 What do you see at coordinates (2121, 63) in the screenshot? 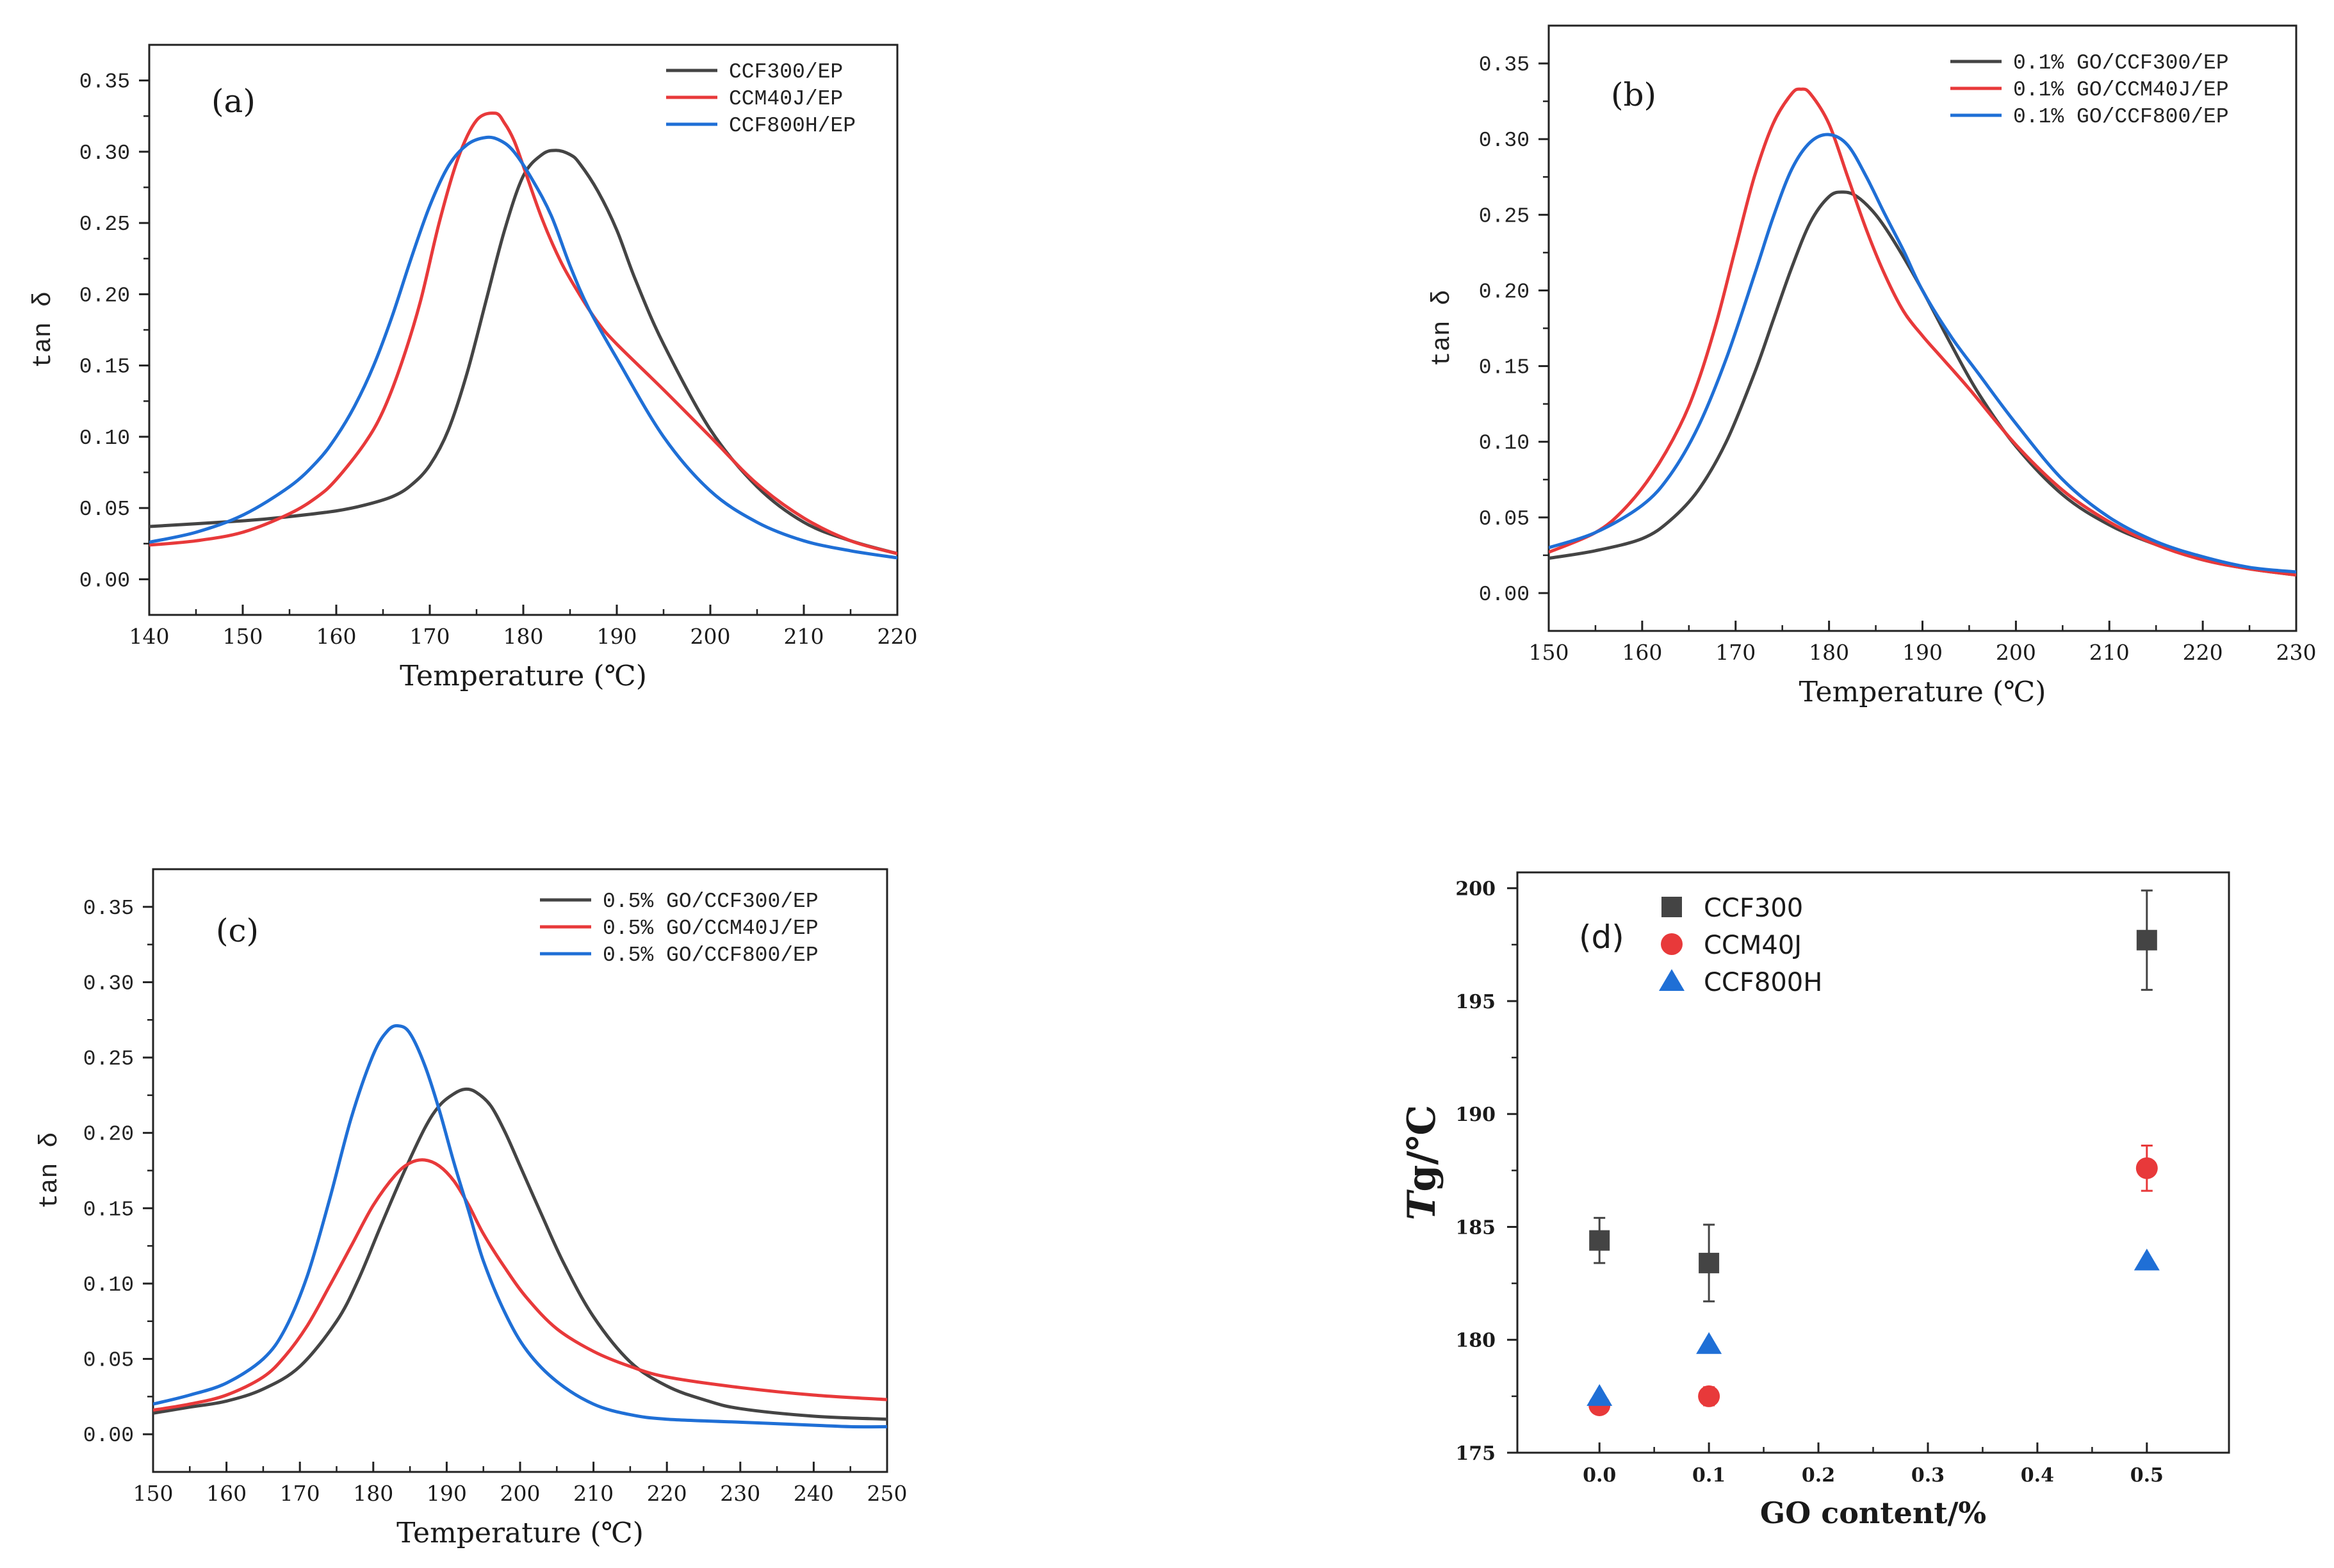
I see `legend-label: 0.1% GO/CCF300/EP` at bounding box center [2121, 63].